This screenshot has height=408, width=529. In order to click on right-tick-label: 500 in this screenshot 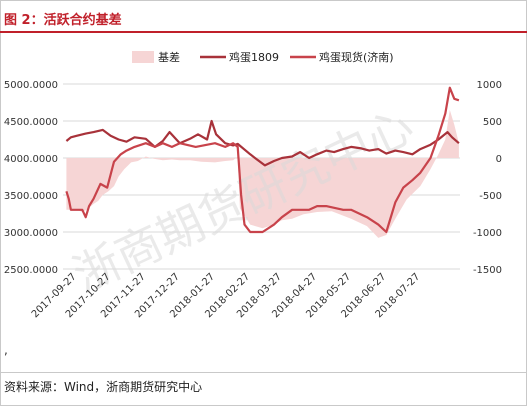, I will do `click(492, 122)`.